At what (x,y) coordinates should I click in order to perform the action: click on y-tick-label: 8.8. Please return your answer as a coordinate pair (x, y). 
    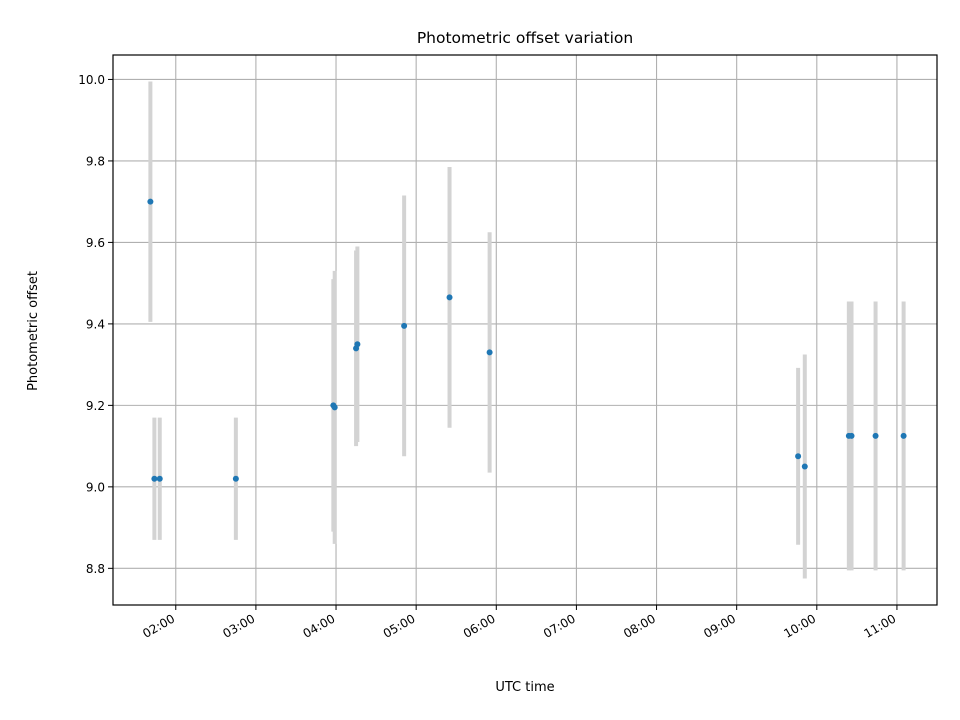
    Looking at the image, I should click on (95, 569).